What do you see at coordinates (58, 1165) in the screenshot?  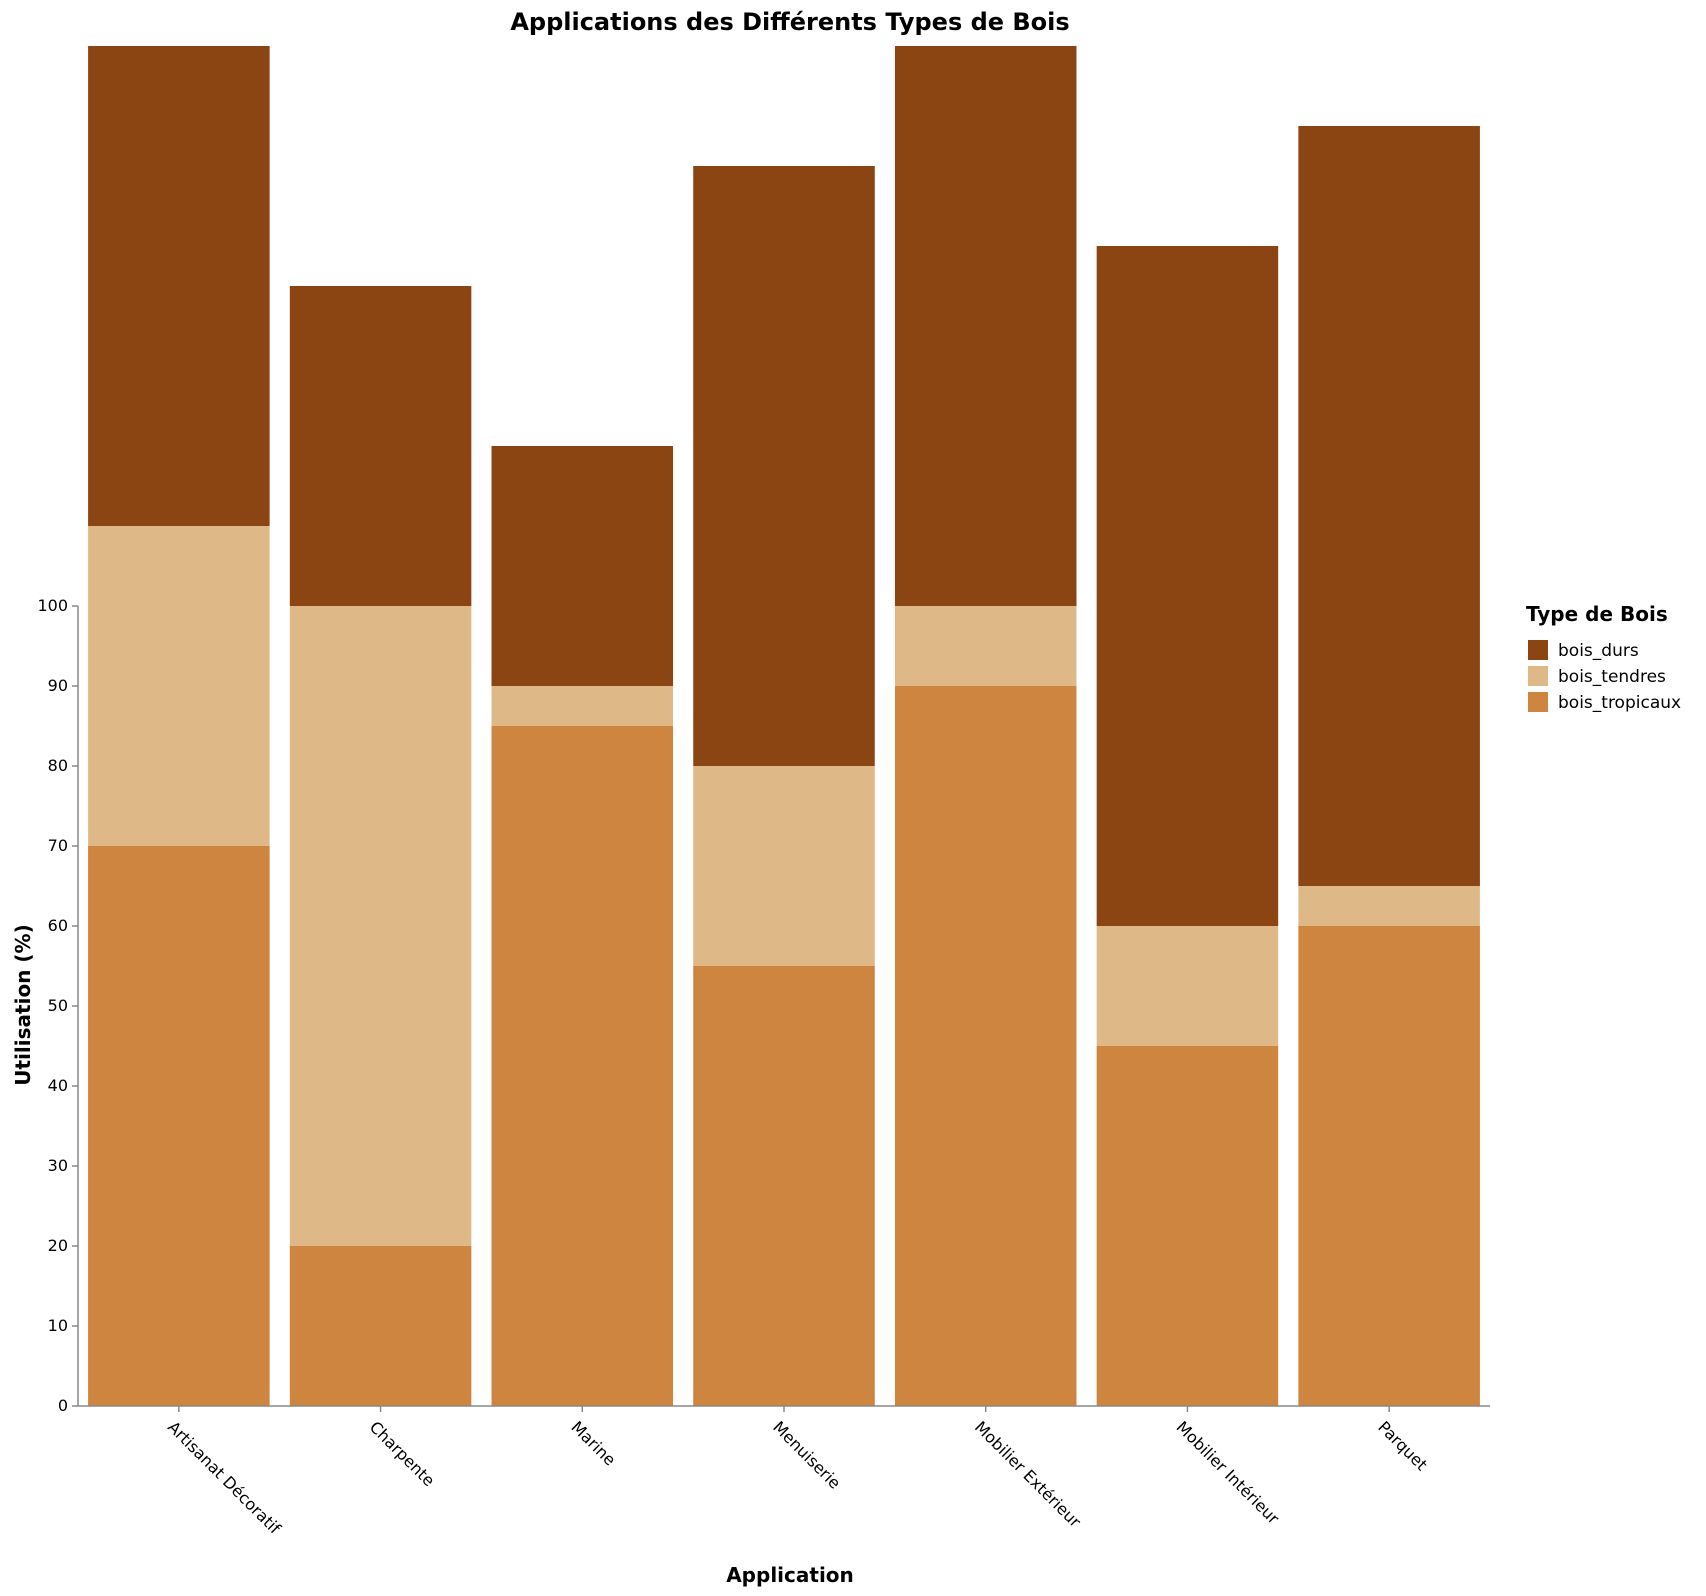 I see `y-tick-label-30: 30` at bounding box center [58, 1165].